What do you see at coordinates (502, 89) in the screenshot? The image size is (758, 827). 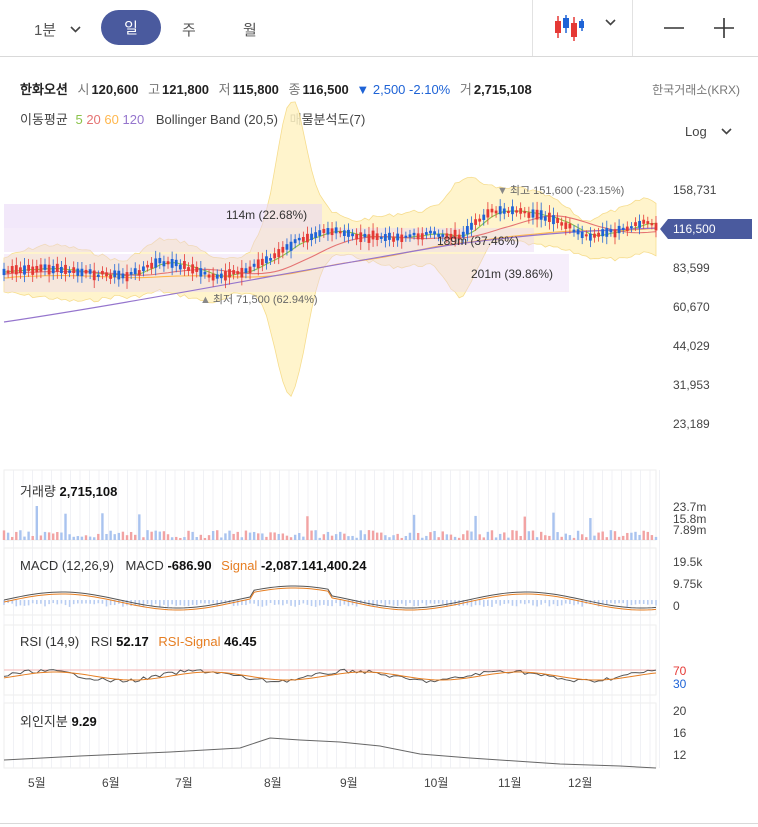 I see `volume-value: 2,715,108` at bounding box center [502, 89].